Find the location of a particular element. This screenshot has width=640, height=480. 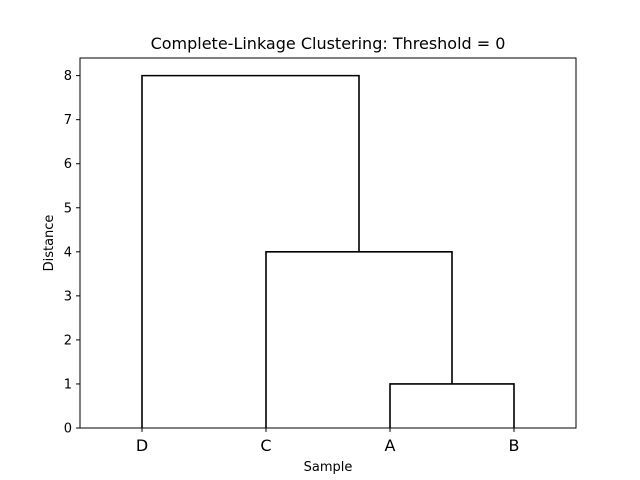

y-tick-label: 2 is located at coordinates (68, 340).